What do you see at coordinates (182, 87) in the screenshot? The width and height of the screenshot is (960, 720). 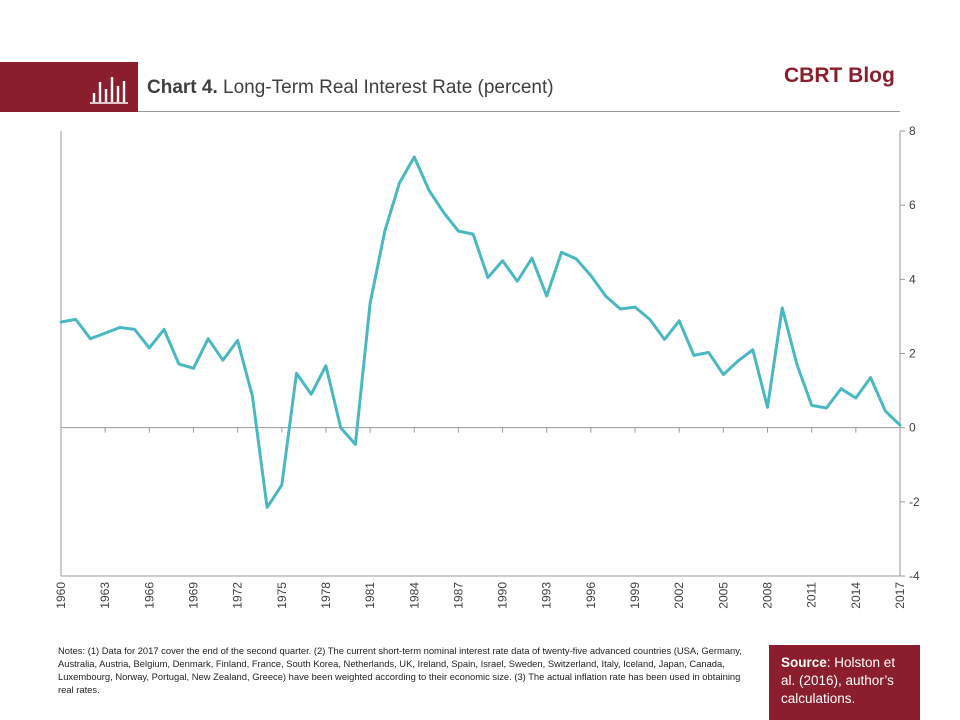 I see `chart-title-number: Chart 4.` at bounding box center [182, 87].